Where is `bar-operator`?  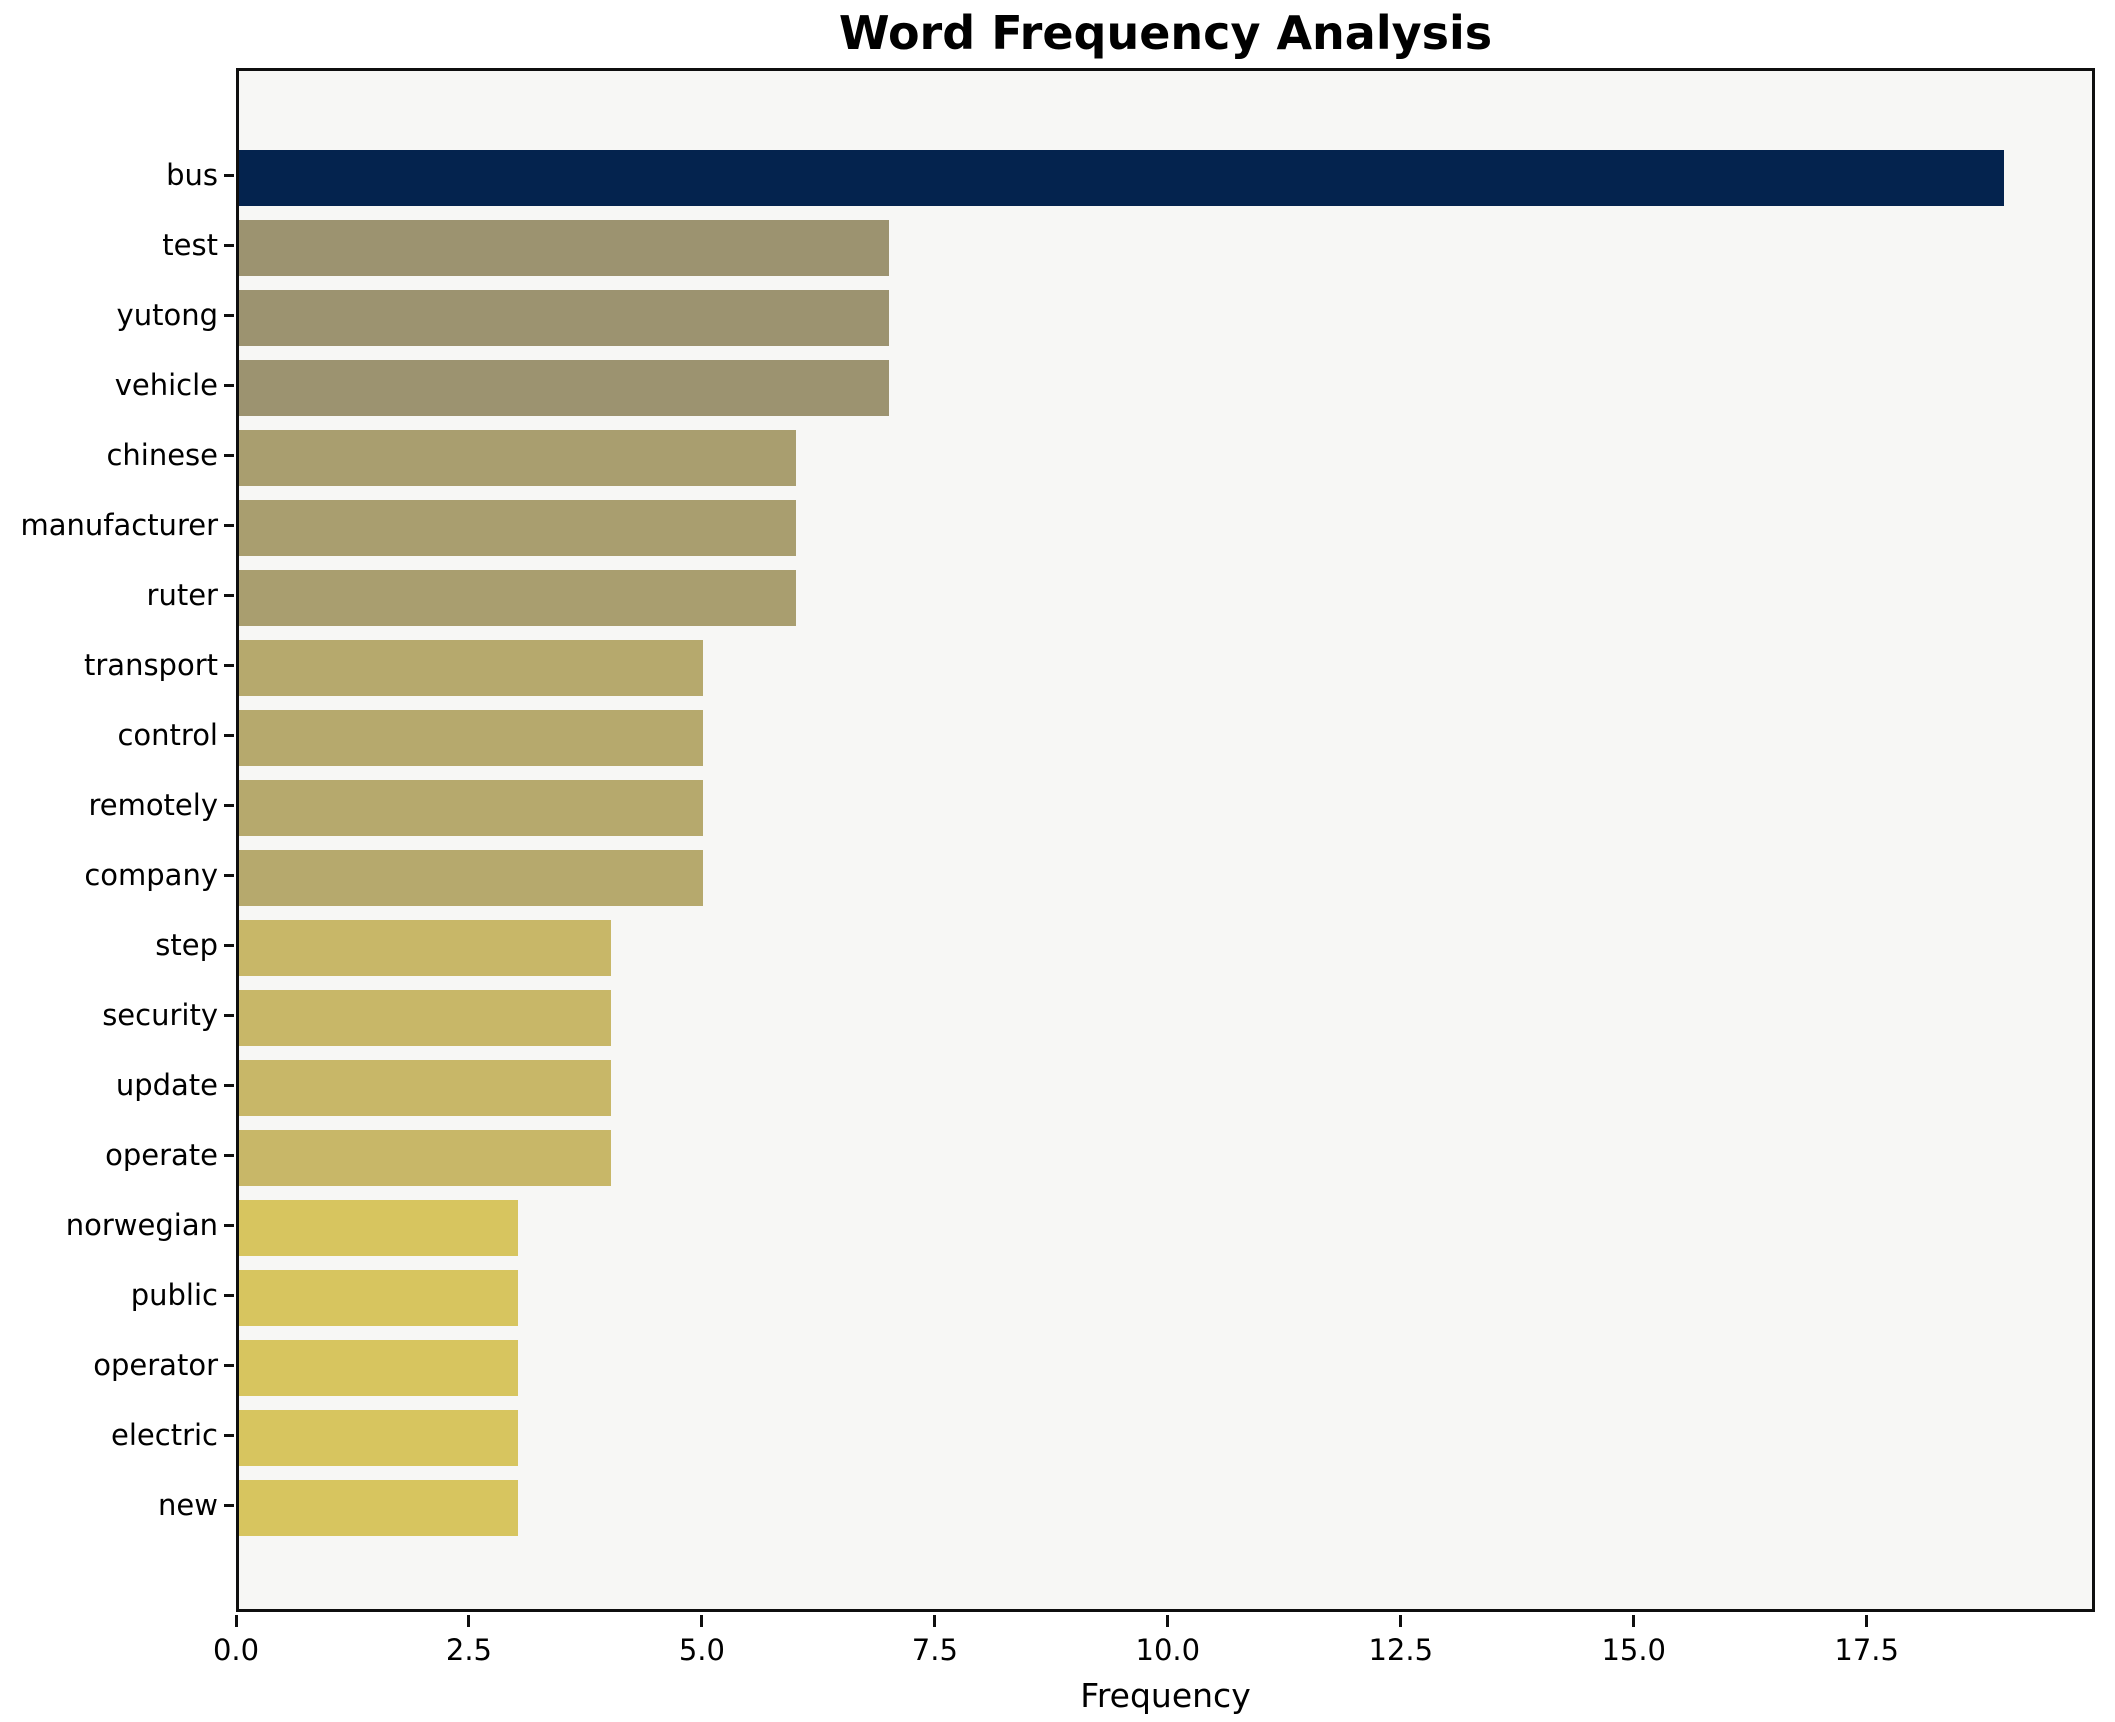 bar-operator is located at coordinates (378, 1368).